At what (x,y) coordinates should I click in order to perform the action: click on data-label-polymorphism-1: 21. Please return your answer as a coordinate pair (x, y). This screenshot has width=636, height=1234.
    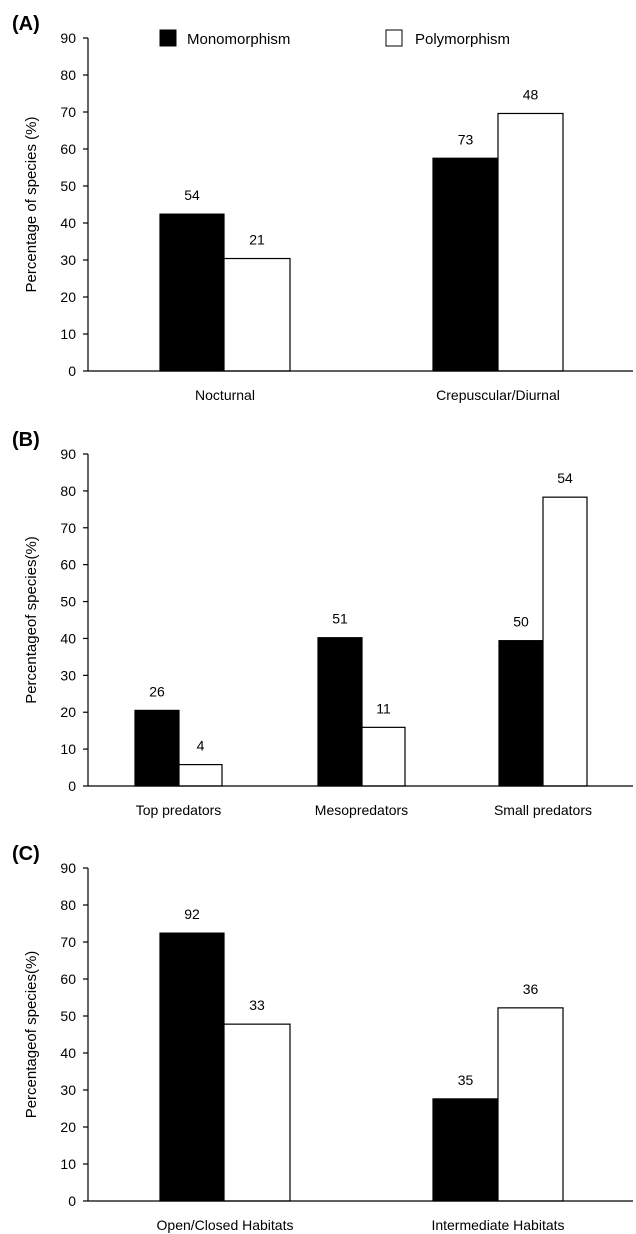
    Looking at the image, I should click on (257, 240).